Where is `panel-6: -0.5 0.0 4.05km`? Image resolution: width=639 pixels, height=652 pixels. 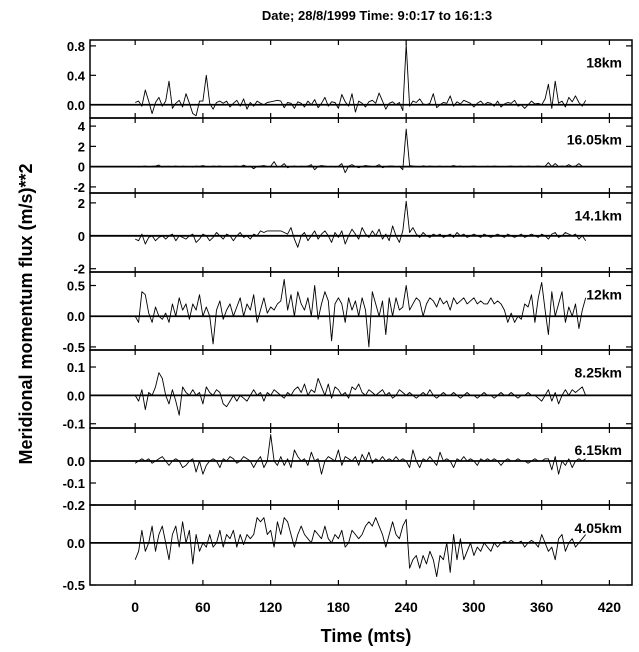
panel-6: -0.5 0.0 4.05km is located at coordinates (348, 548).